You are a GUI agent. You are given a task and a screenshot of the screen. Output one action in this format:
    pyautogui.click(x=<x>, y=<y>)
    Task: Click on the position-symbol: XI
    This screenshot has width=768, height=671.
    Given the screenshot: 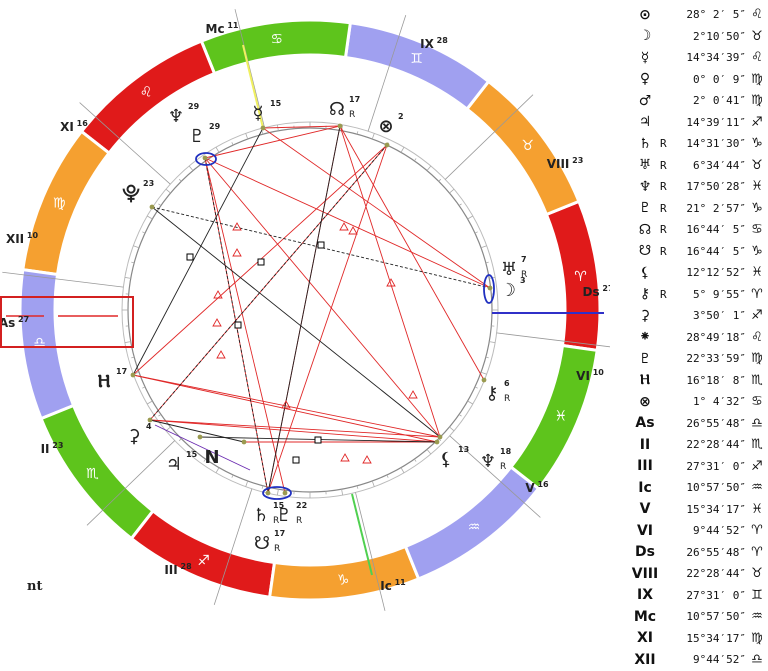 What is the action you would take?
    pyautogui.click(x=645, y=638)
    